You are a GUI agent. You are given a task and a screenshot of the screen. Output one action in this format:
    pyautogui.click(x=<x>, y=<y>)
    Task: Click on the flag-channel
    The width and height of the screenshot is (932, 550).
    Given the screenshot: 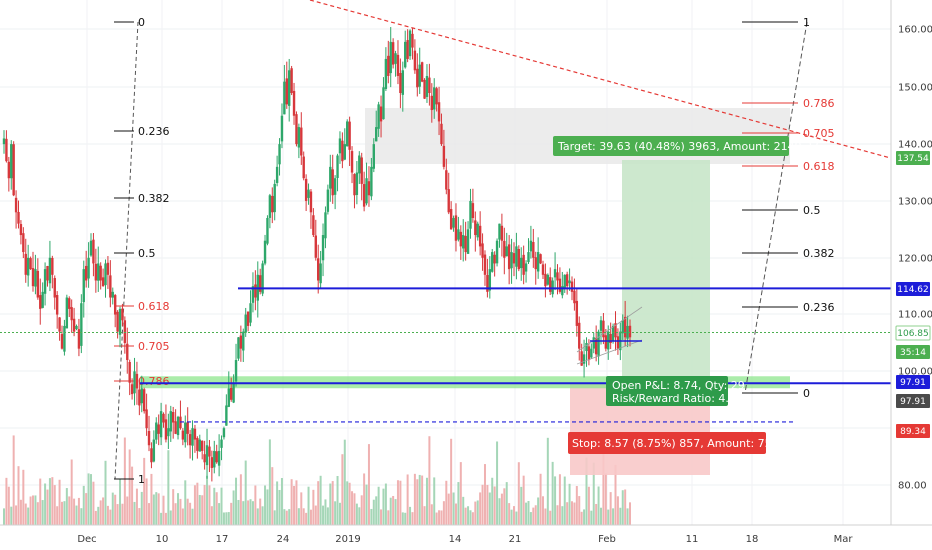 What is the action you would take?
    pyautogui.click(x=609, y=335)
    